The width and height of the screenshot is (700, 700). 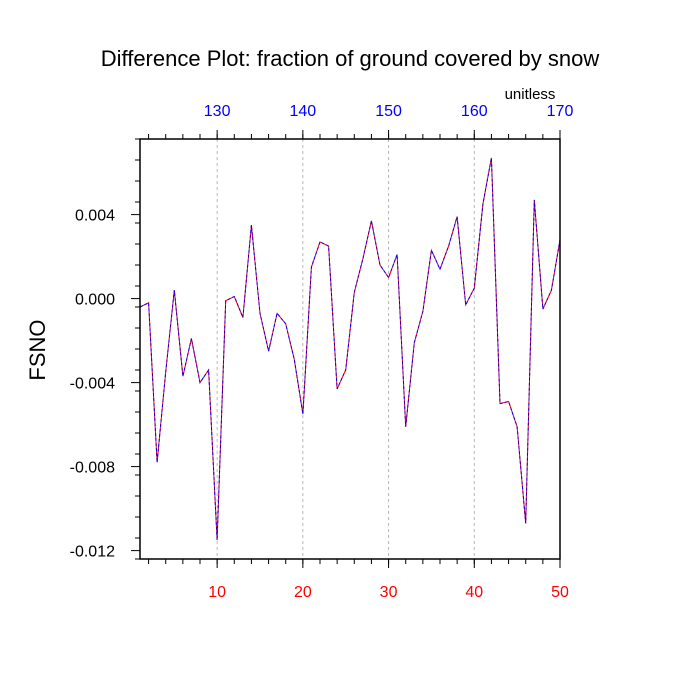 I want to click on x-top-tick-label: 130, so click(x=217, y=111).